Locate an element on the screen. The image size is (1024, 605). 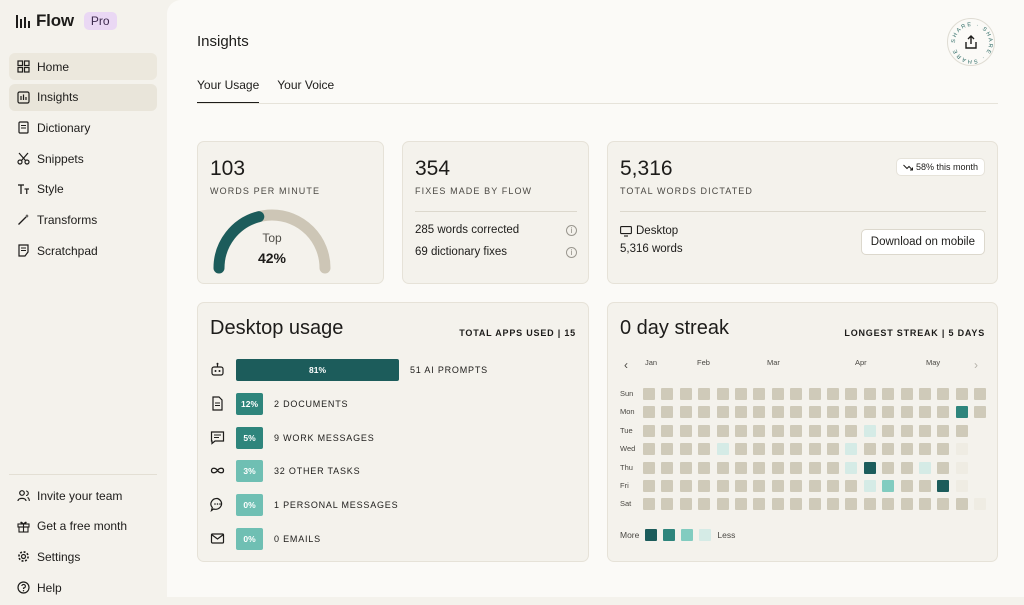
sidebar-item-settings: Settings is located at coordinates (83, 556).